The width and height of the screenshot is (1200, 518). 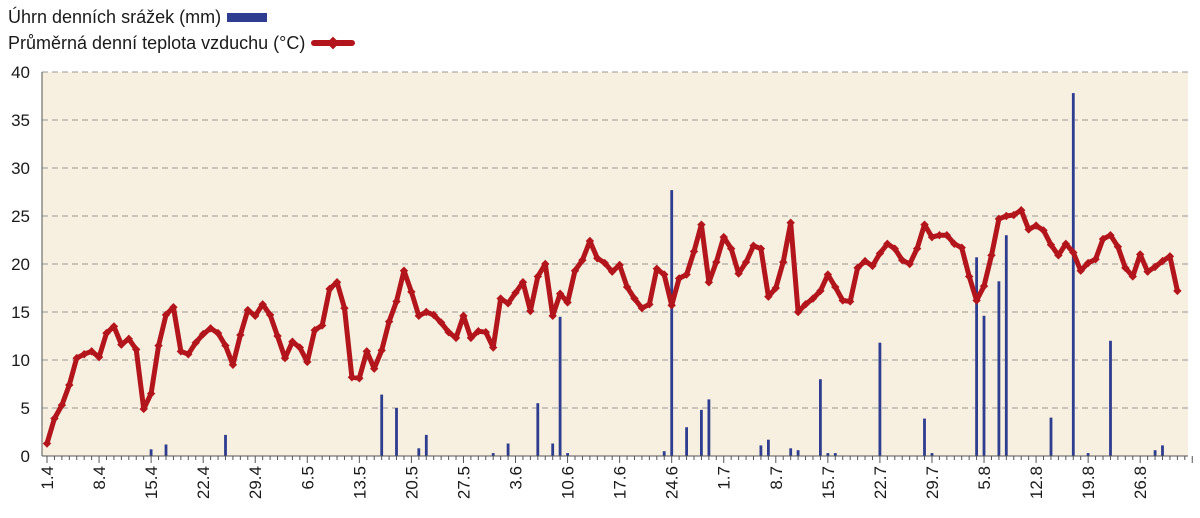 What do you see at coordinates (1140, 482) in the screenshot?
I see `x-tick-label: 26.8` at bounding box center [1140, 482].